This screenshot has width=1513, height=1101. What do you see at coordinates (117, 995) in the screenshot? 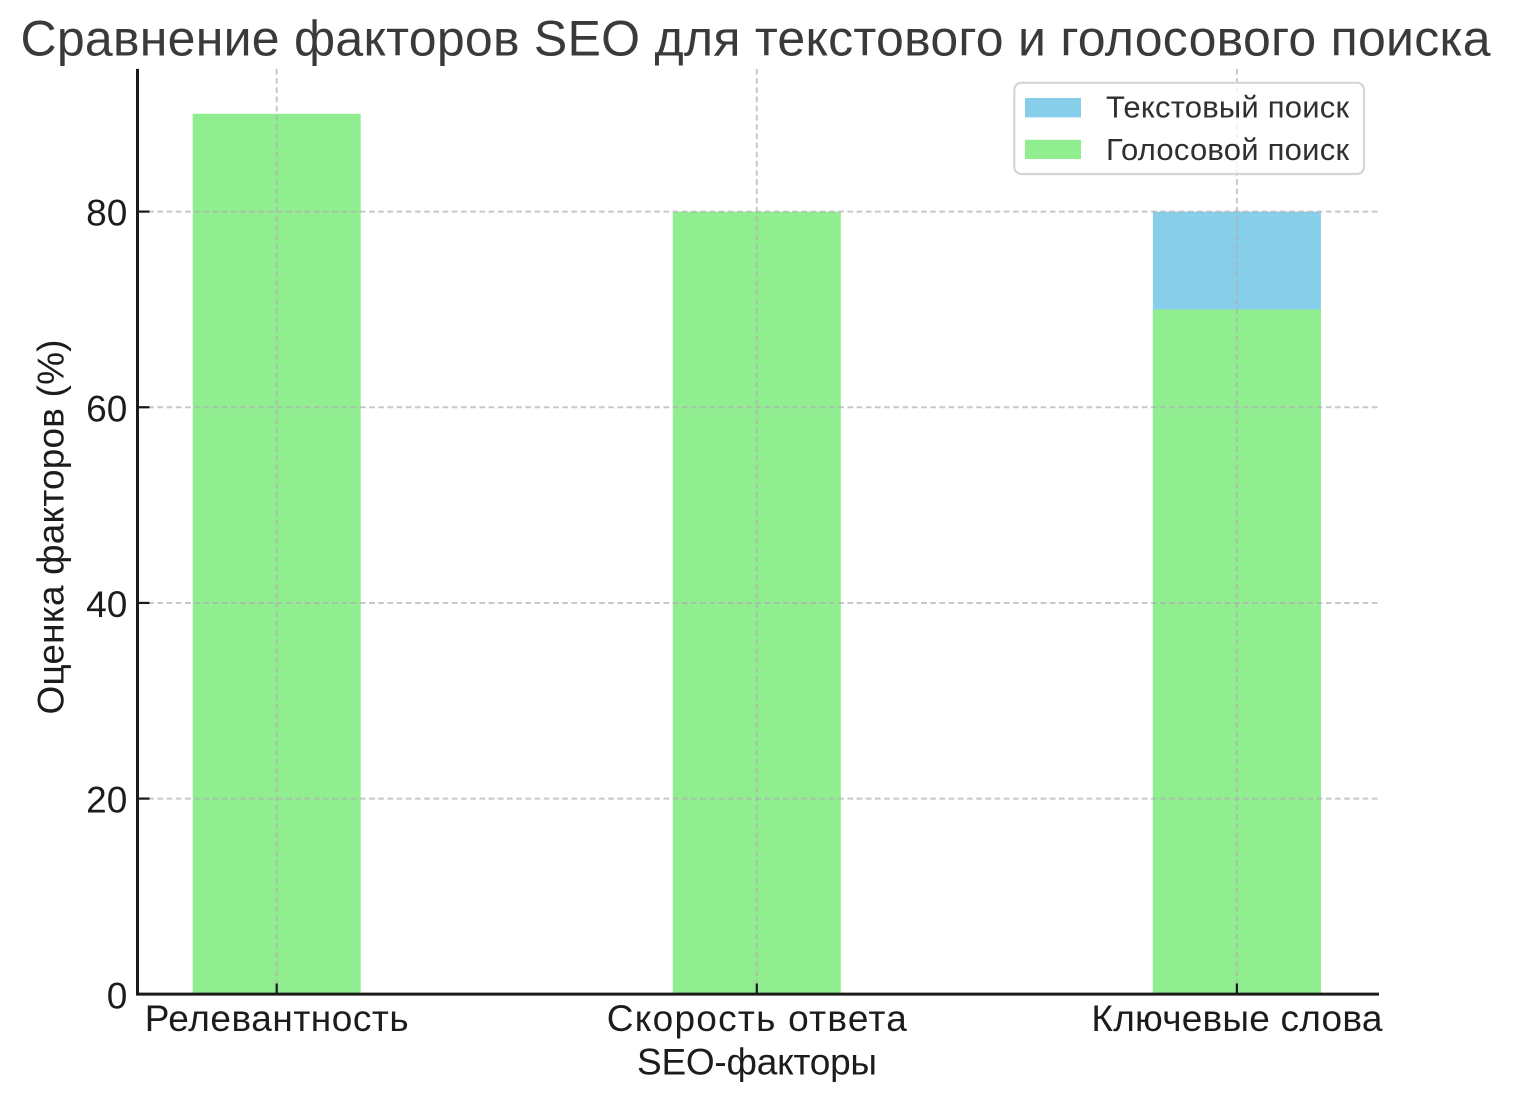
I see `svg-text: 0` at bounding box center [117, 995].